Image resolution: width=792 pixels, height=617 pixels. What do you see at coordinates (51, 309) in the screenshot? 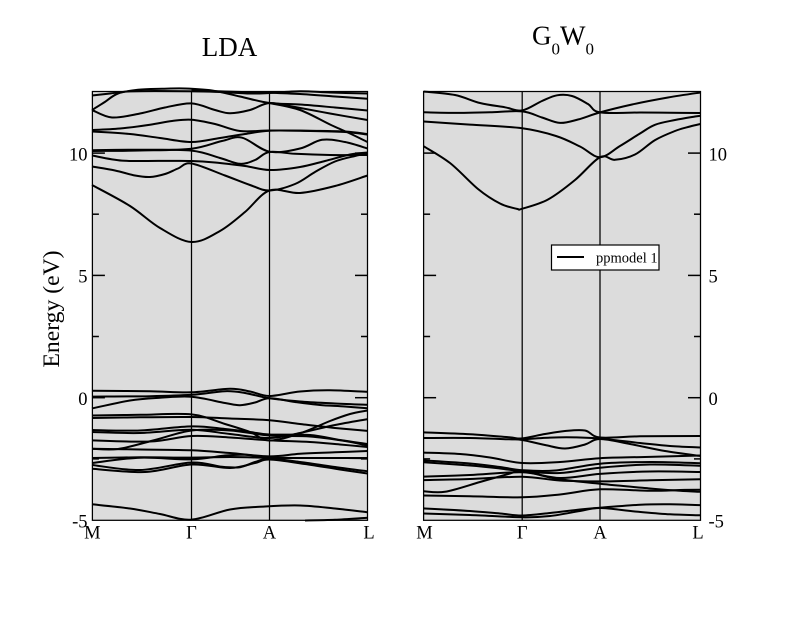
I see `svg-text: Energy (eV)` at bounding box center [51, 309].